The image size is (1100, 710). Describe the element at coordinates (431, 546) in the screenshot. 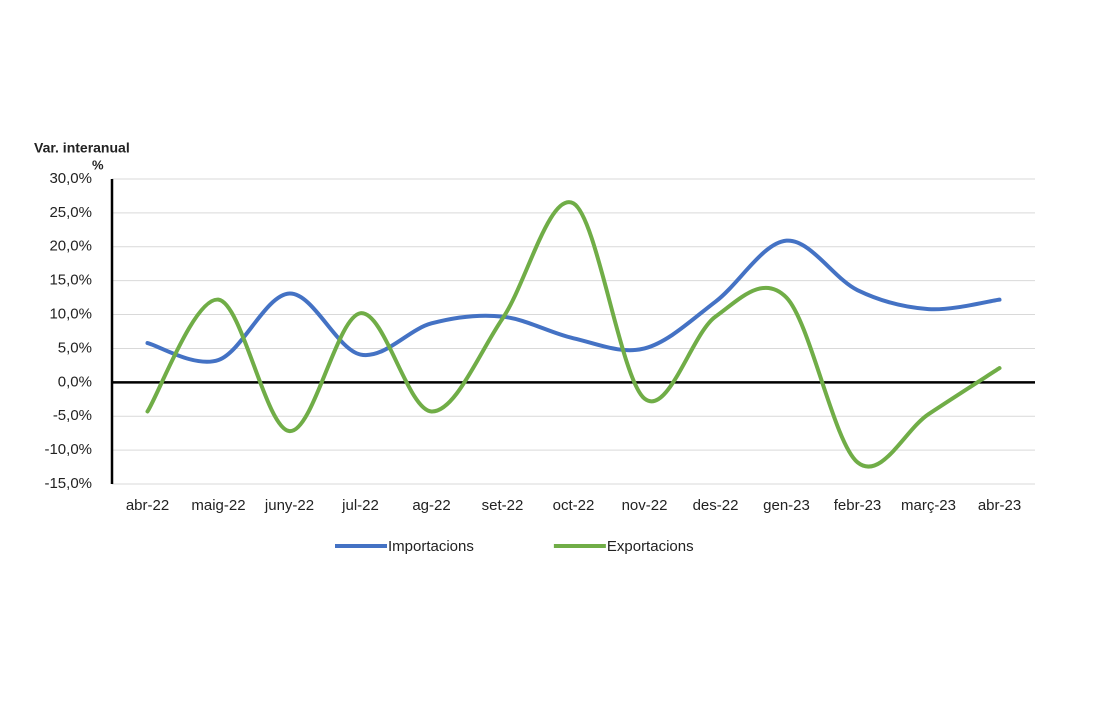

I see `legend-label: Importacions` at that location.